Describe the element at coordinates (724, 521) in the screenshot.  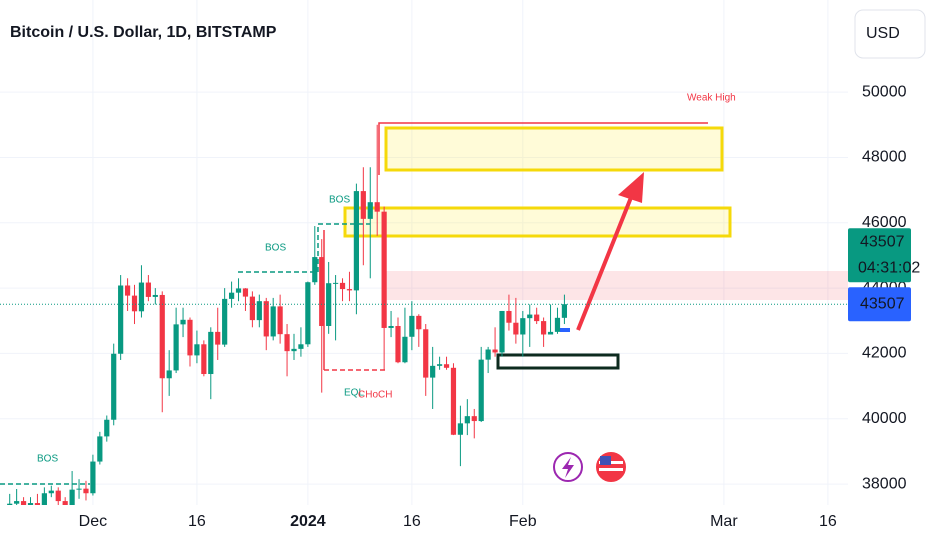
I see `x-tick-label: Mar` at that location.